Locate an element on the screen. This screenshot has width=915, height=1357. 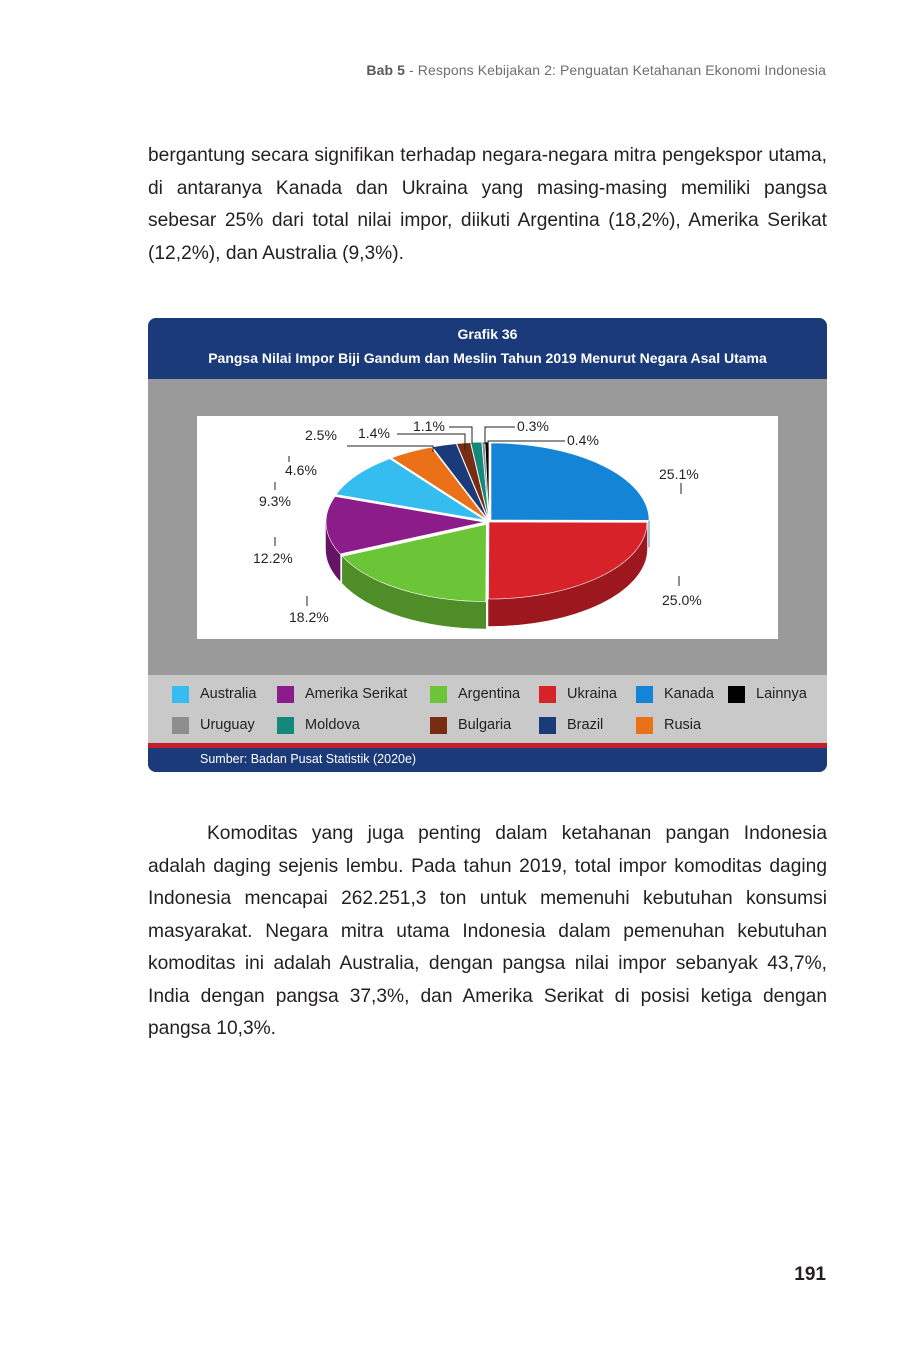
data-label-rusia: 4.6% is located at coordinates (301, 470).